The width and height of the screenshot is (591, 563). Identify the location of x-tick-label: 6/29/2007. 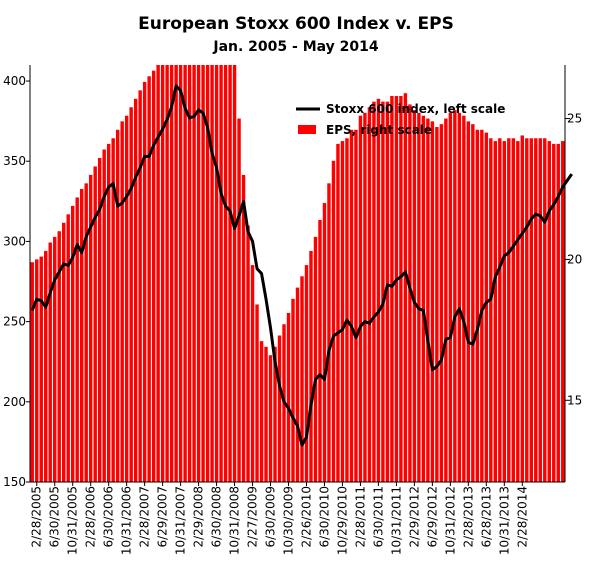
(163, 517).